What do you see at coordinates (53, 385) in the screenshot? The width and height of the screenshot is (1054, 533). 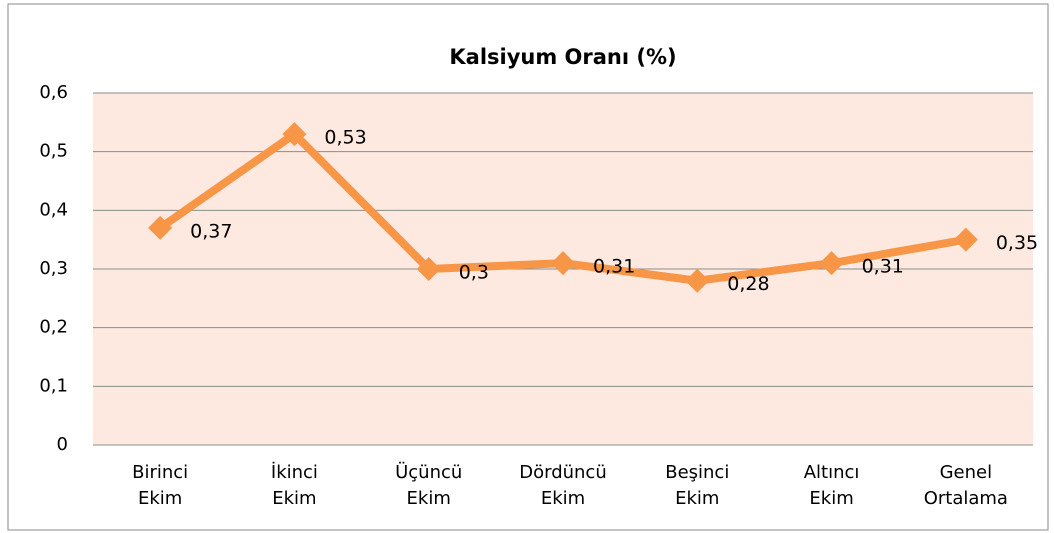 I see `y-tick-label: 0,1` at bounding box center [53, 385].